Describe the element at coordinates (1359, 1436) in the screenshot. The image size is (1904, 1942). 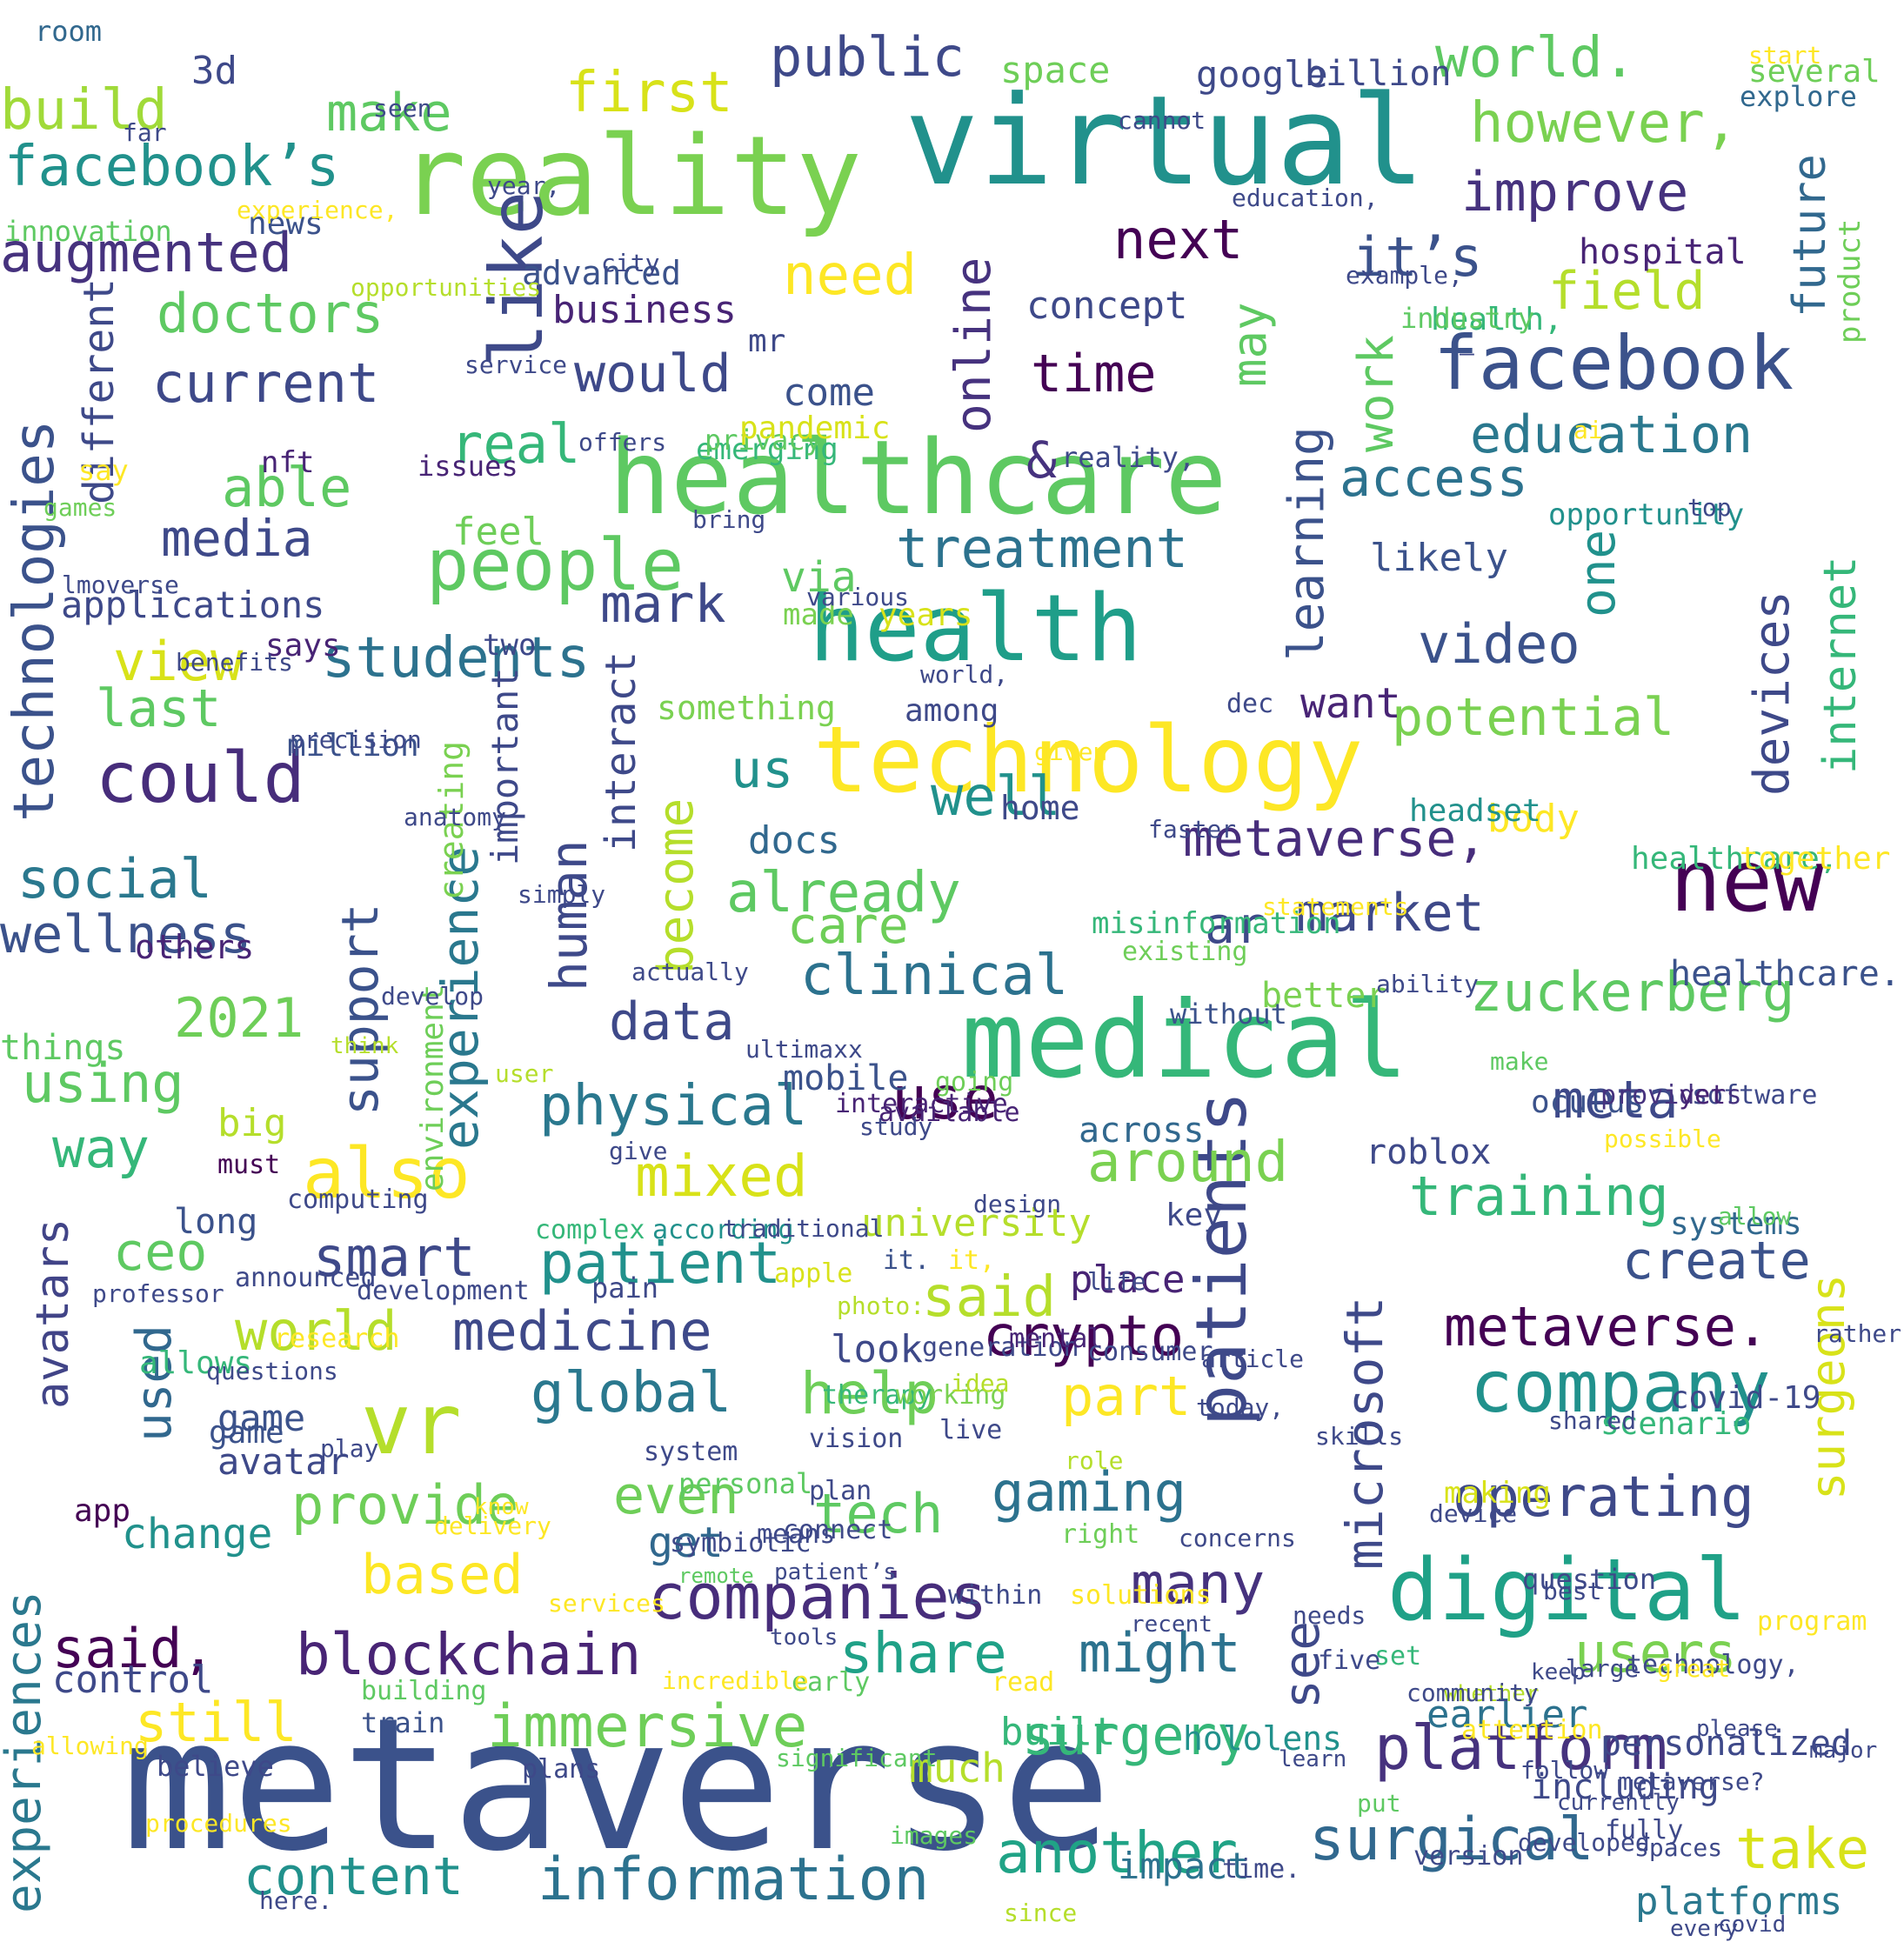
I see `word-skills: skills` at that location.